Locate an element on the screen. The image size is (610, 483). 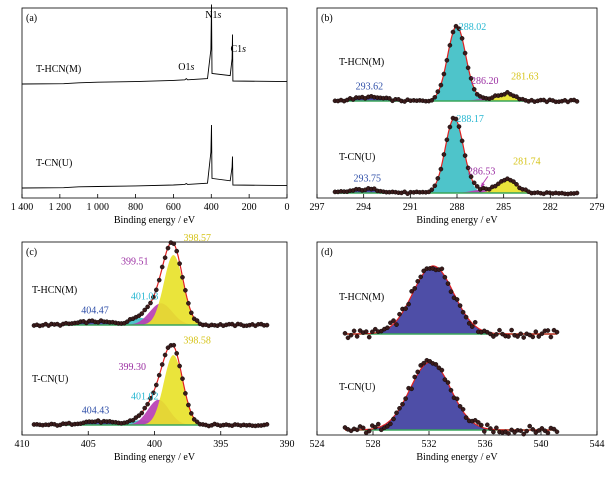
peak-value-label: 399.30 is located at coordinates (132, 367).